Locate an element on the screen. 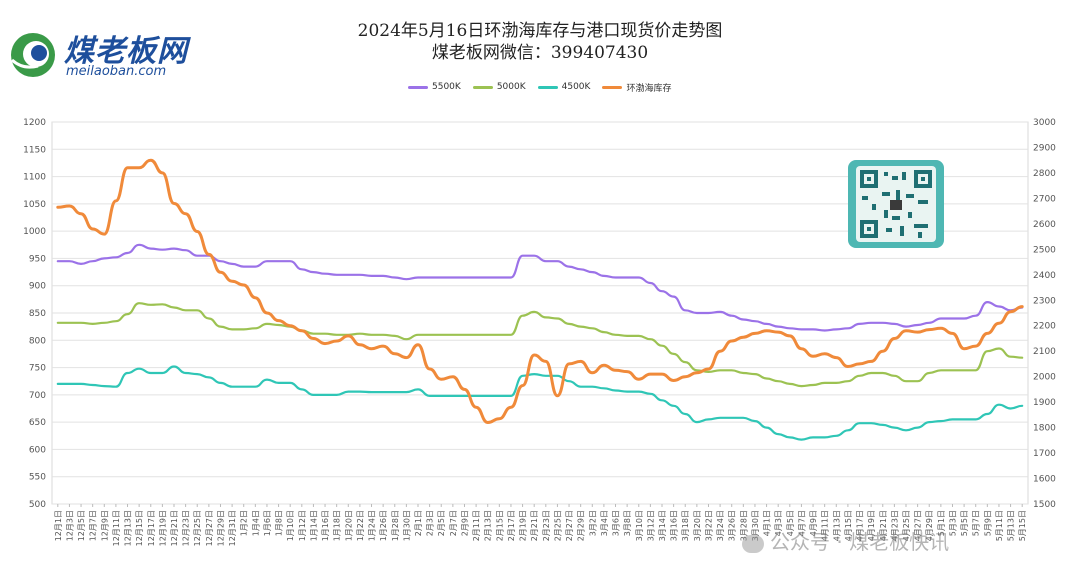 The image size is (1080, 580). y-tick-label: 700 is located at coordinates (37, 396).